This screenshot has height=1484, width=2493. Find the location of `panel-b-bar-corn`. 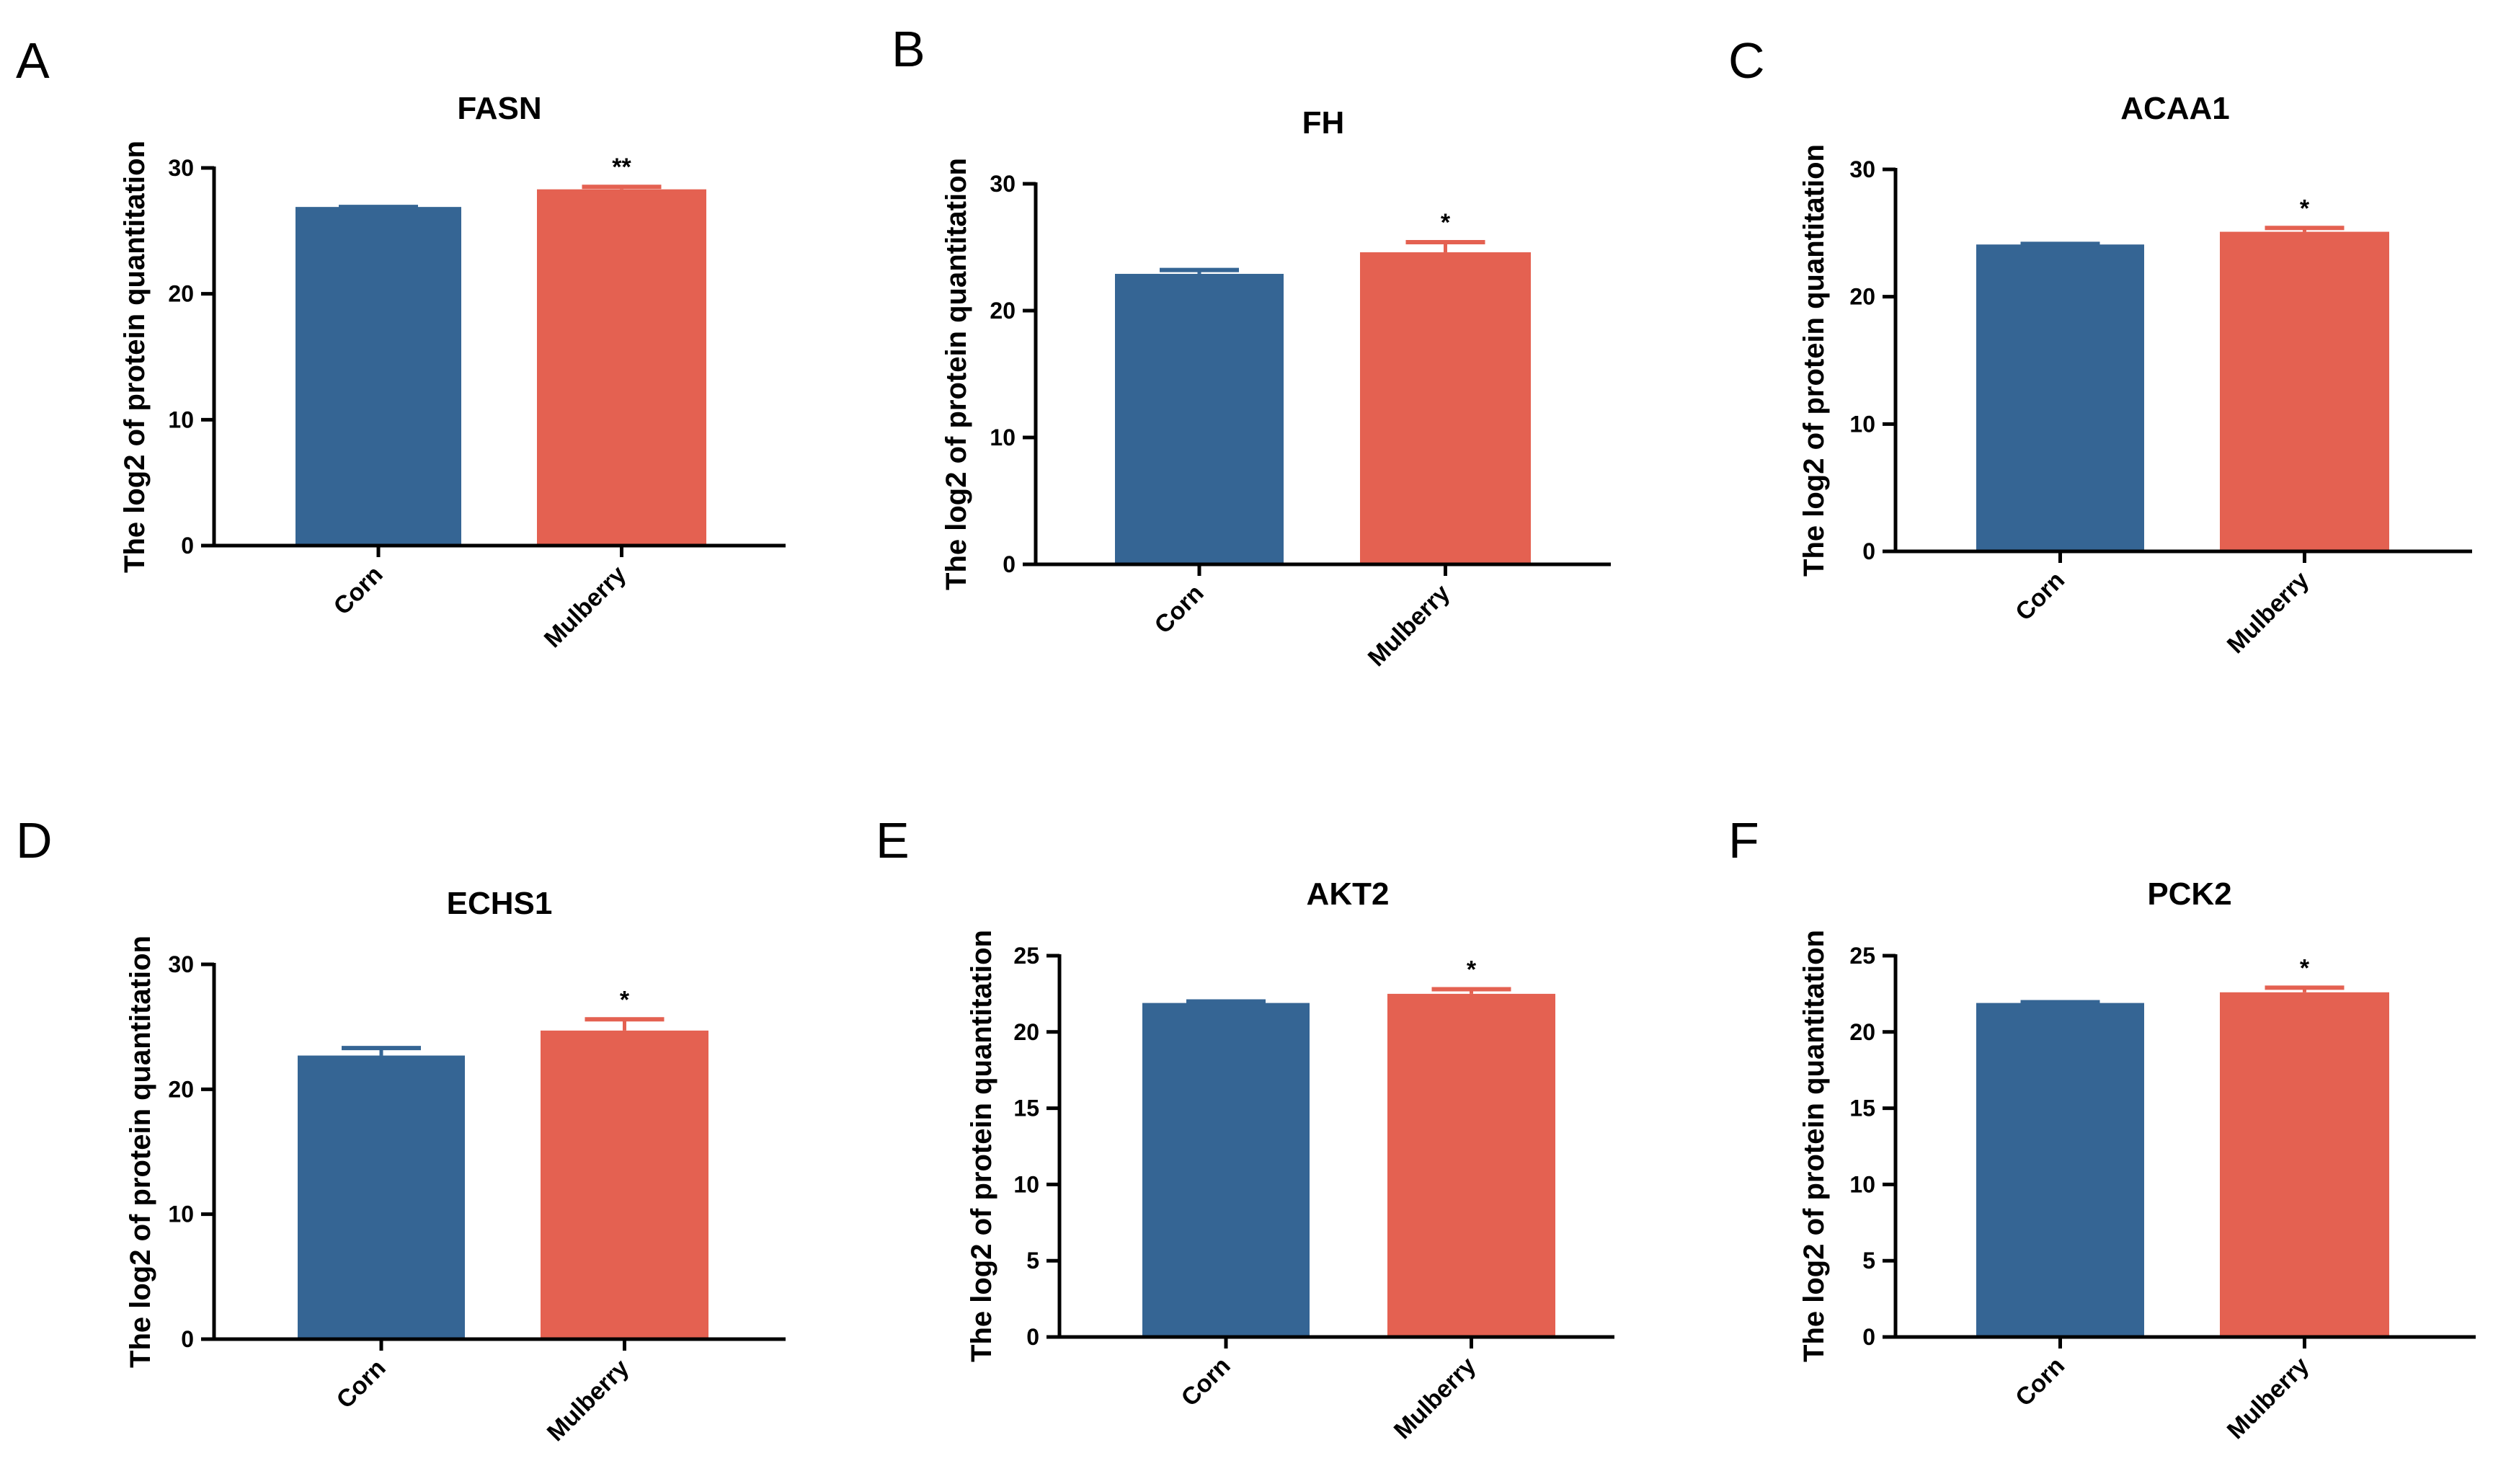

panel-b-bar-corn is located at coordinates (1199, 418).